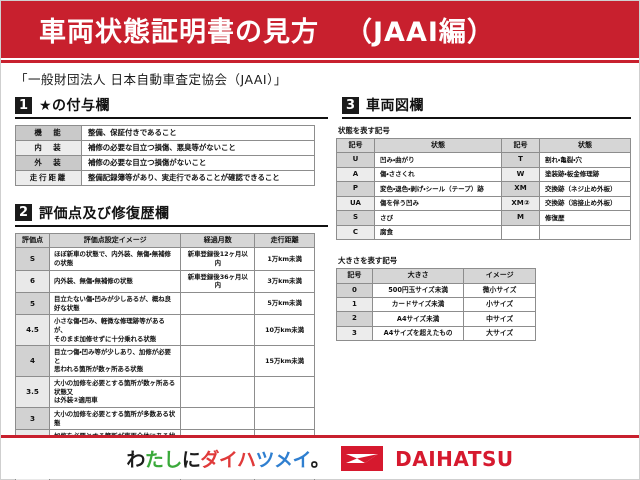  What do you see at coordinates (284, 303) in the screenshot?
I see `evaluation-distance: 5万km未満` at bounding box center [284, 303].